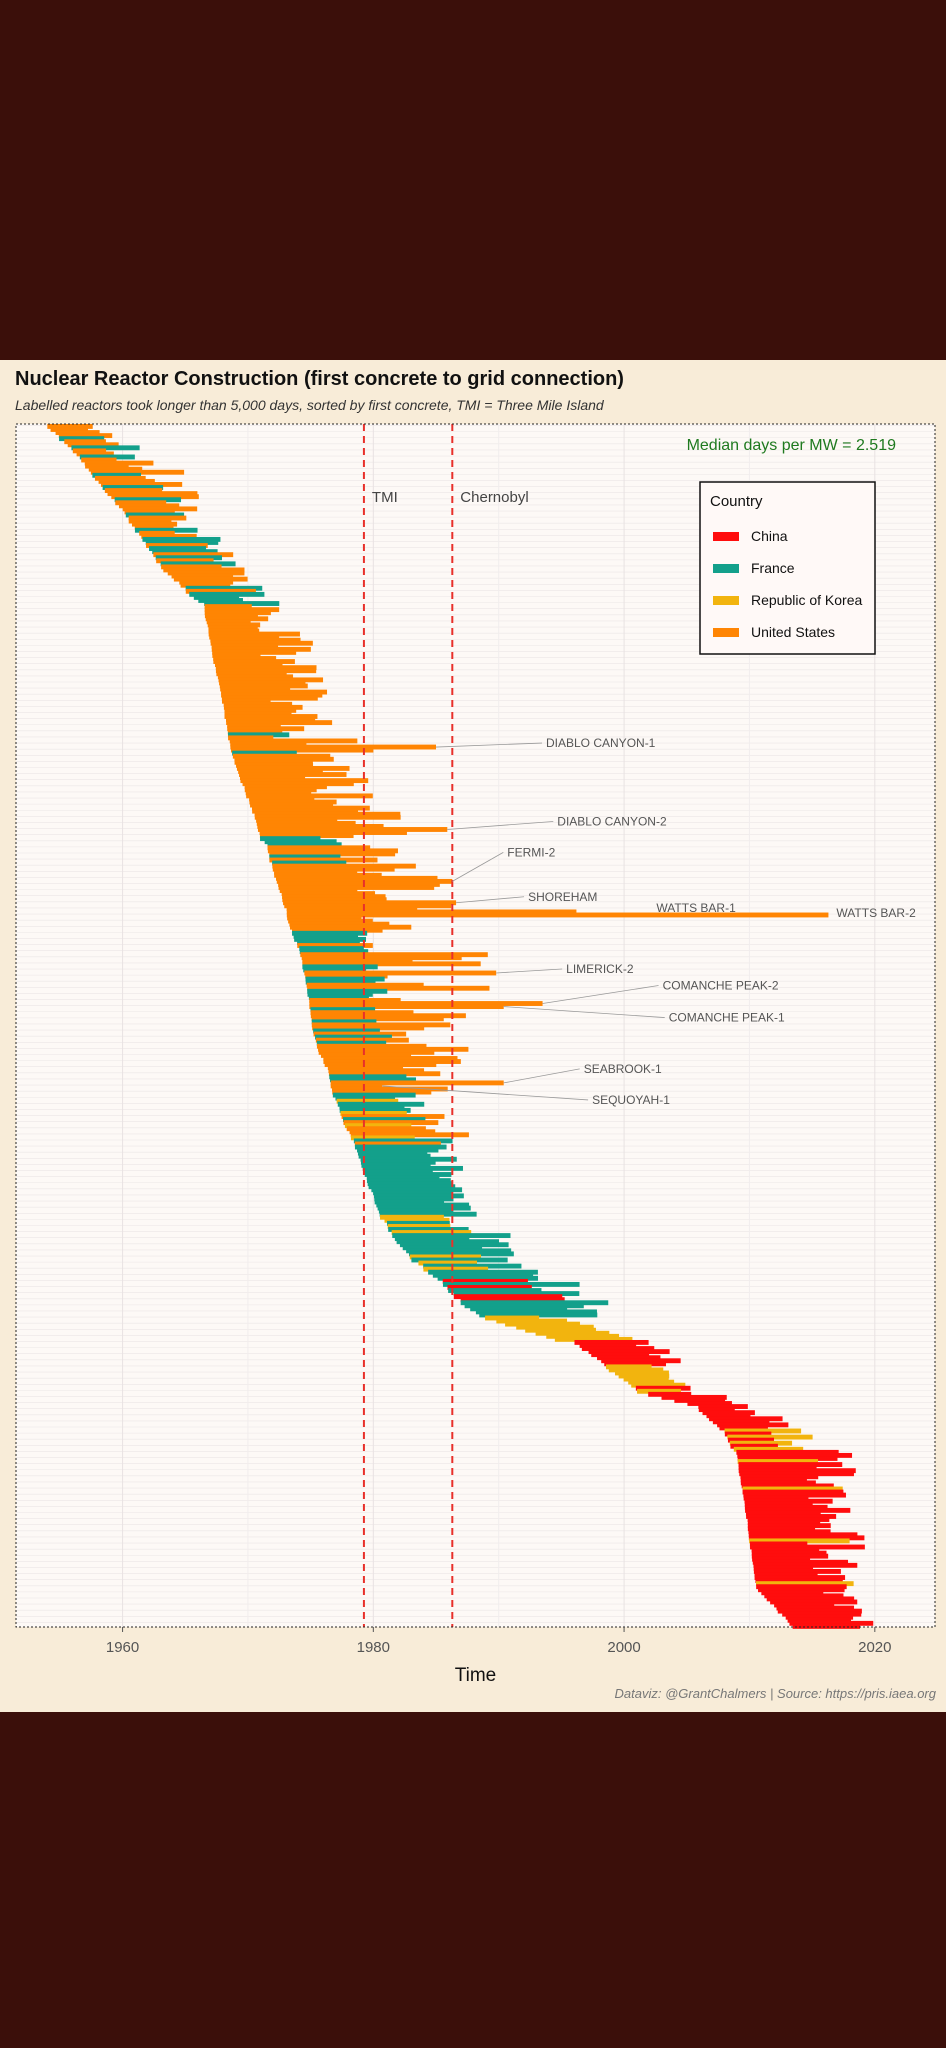 Image resolution: width=946 pixels, height=2048 pixels. Describe the element at coordinates (793, 632) in the screenshot. I see `legend-label-united-states: United States` at that location.